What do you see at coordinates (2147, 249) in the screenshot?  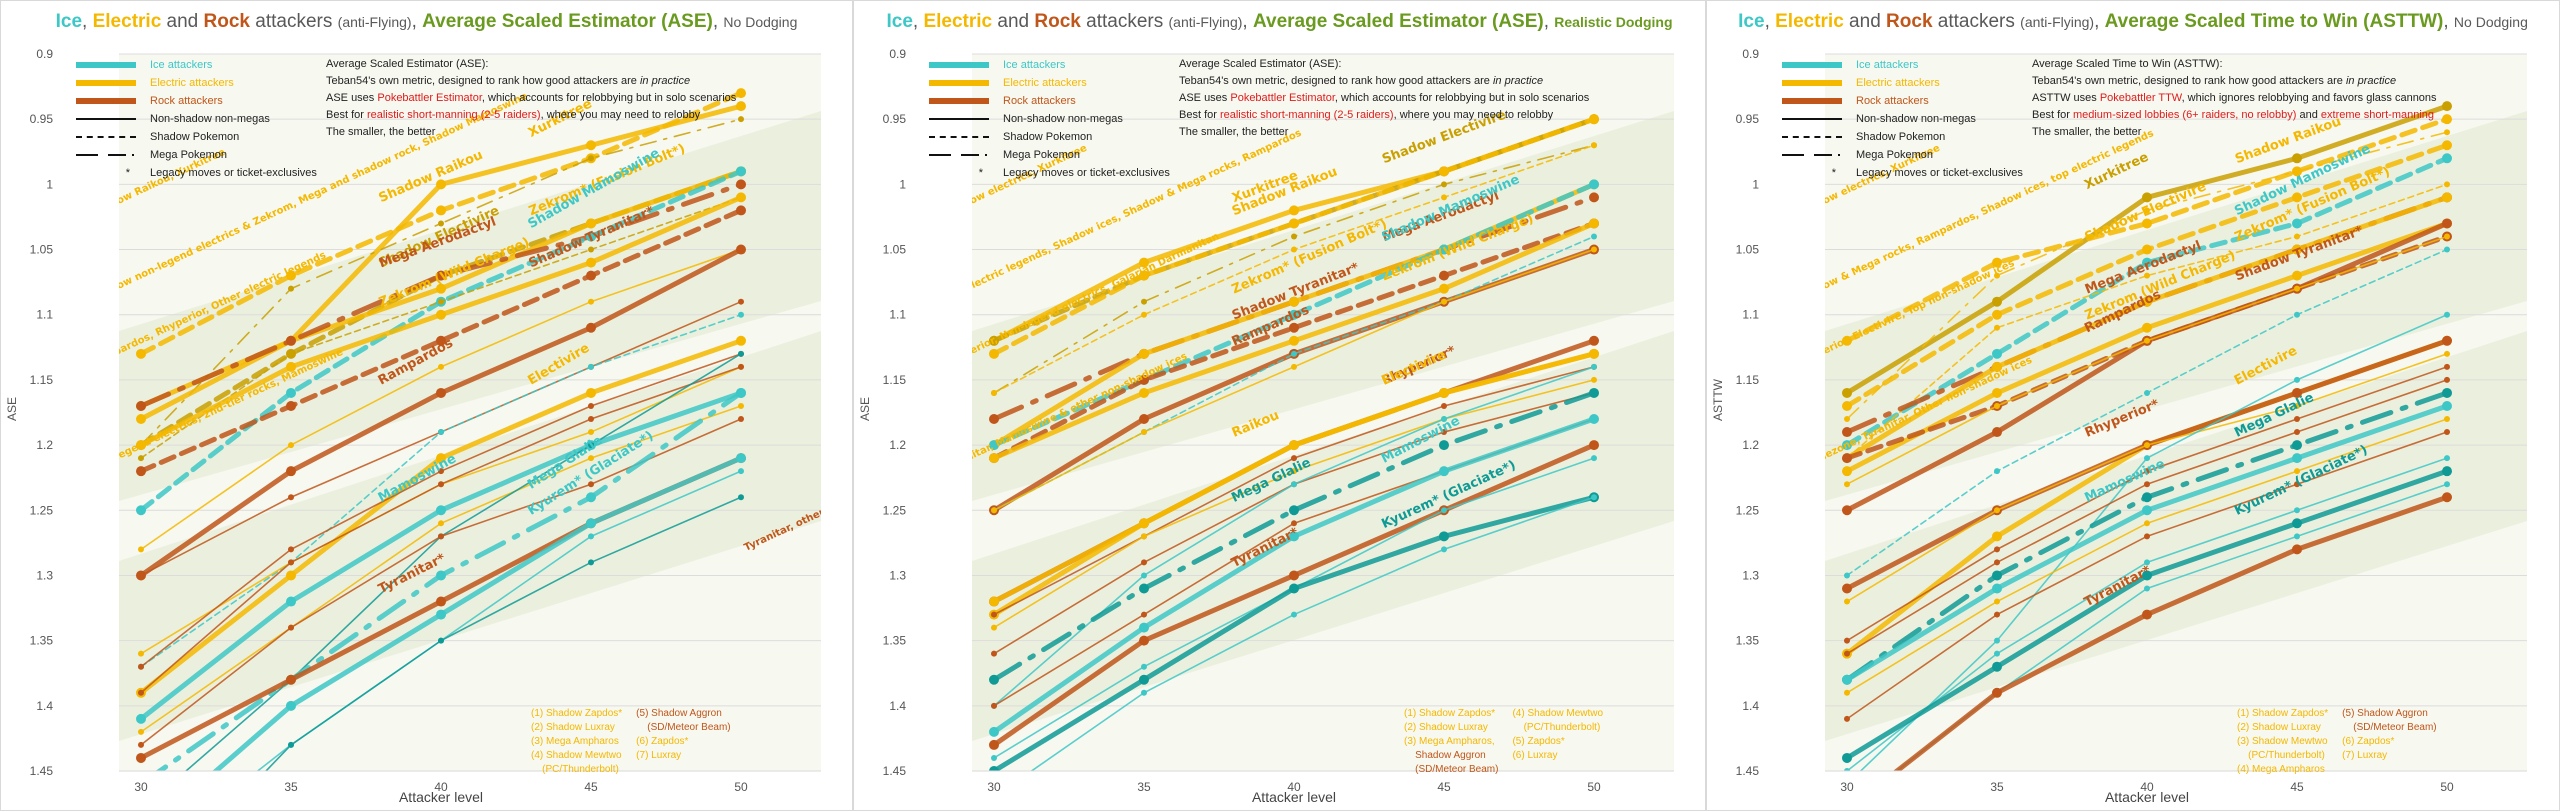 I see `series-xurkitree` at bounding box center [2147, 249].